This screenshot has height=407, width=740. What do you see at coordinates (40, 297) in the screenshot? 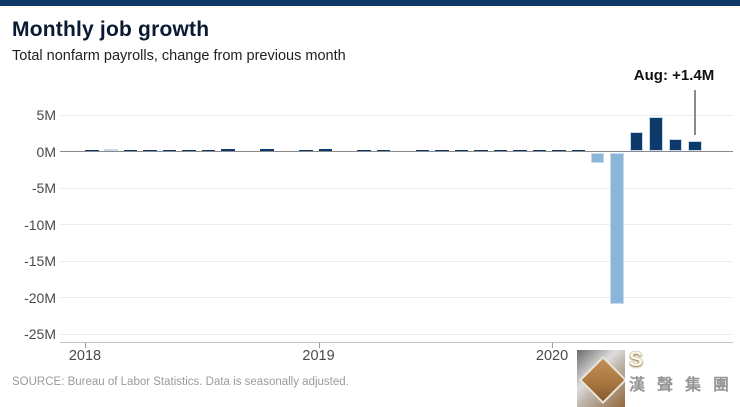
I see `y-axis-label: -20M` at bounding box center [40, 297].